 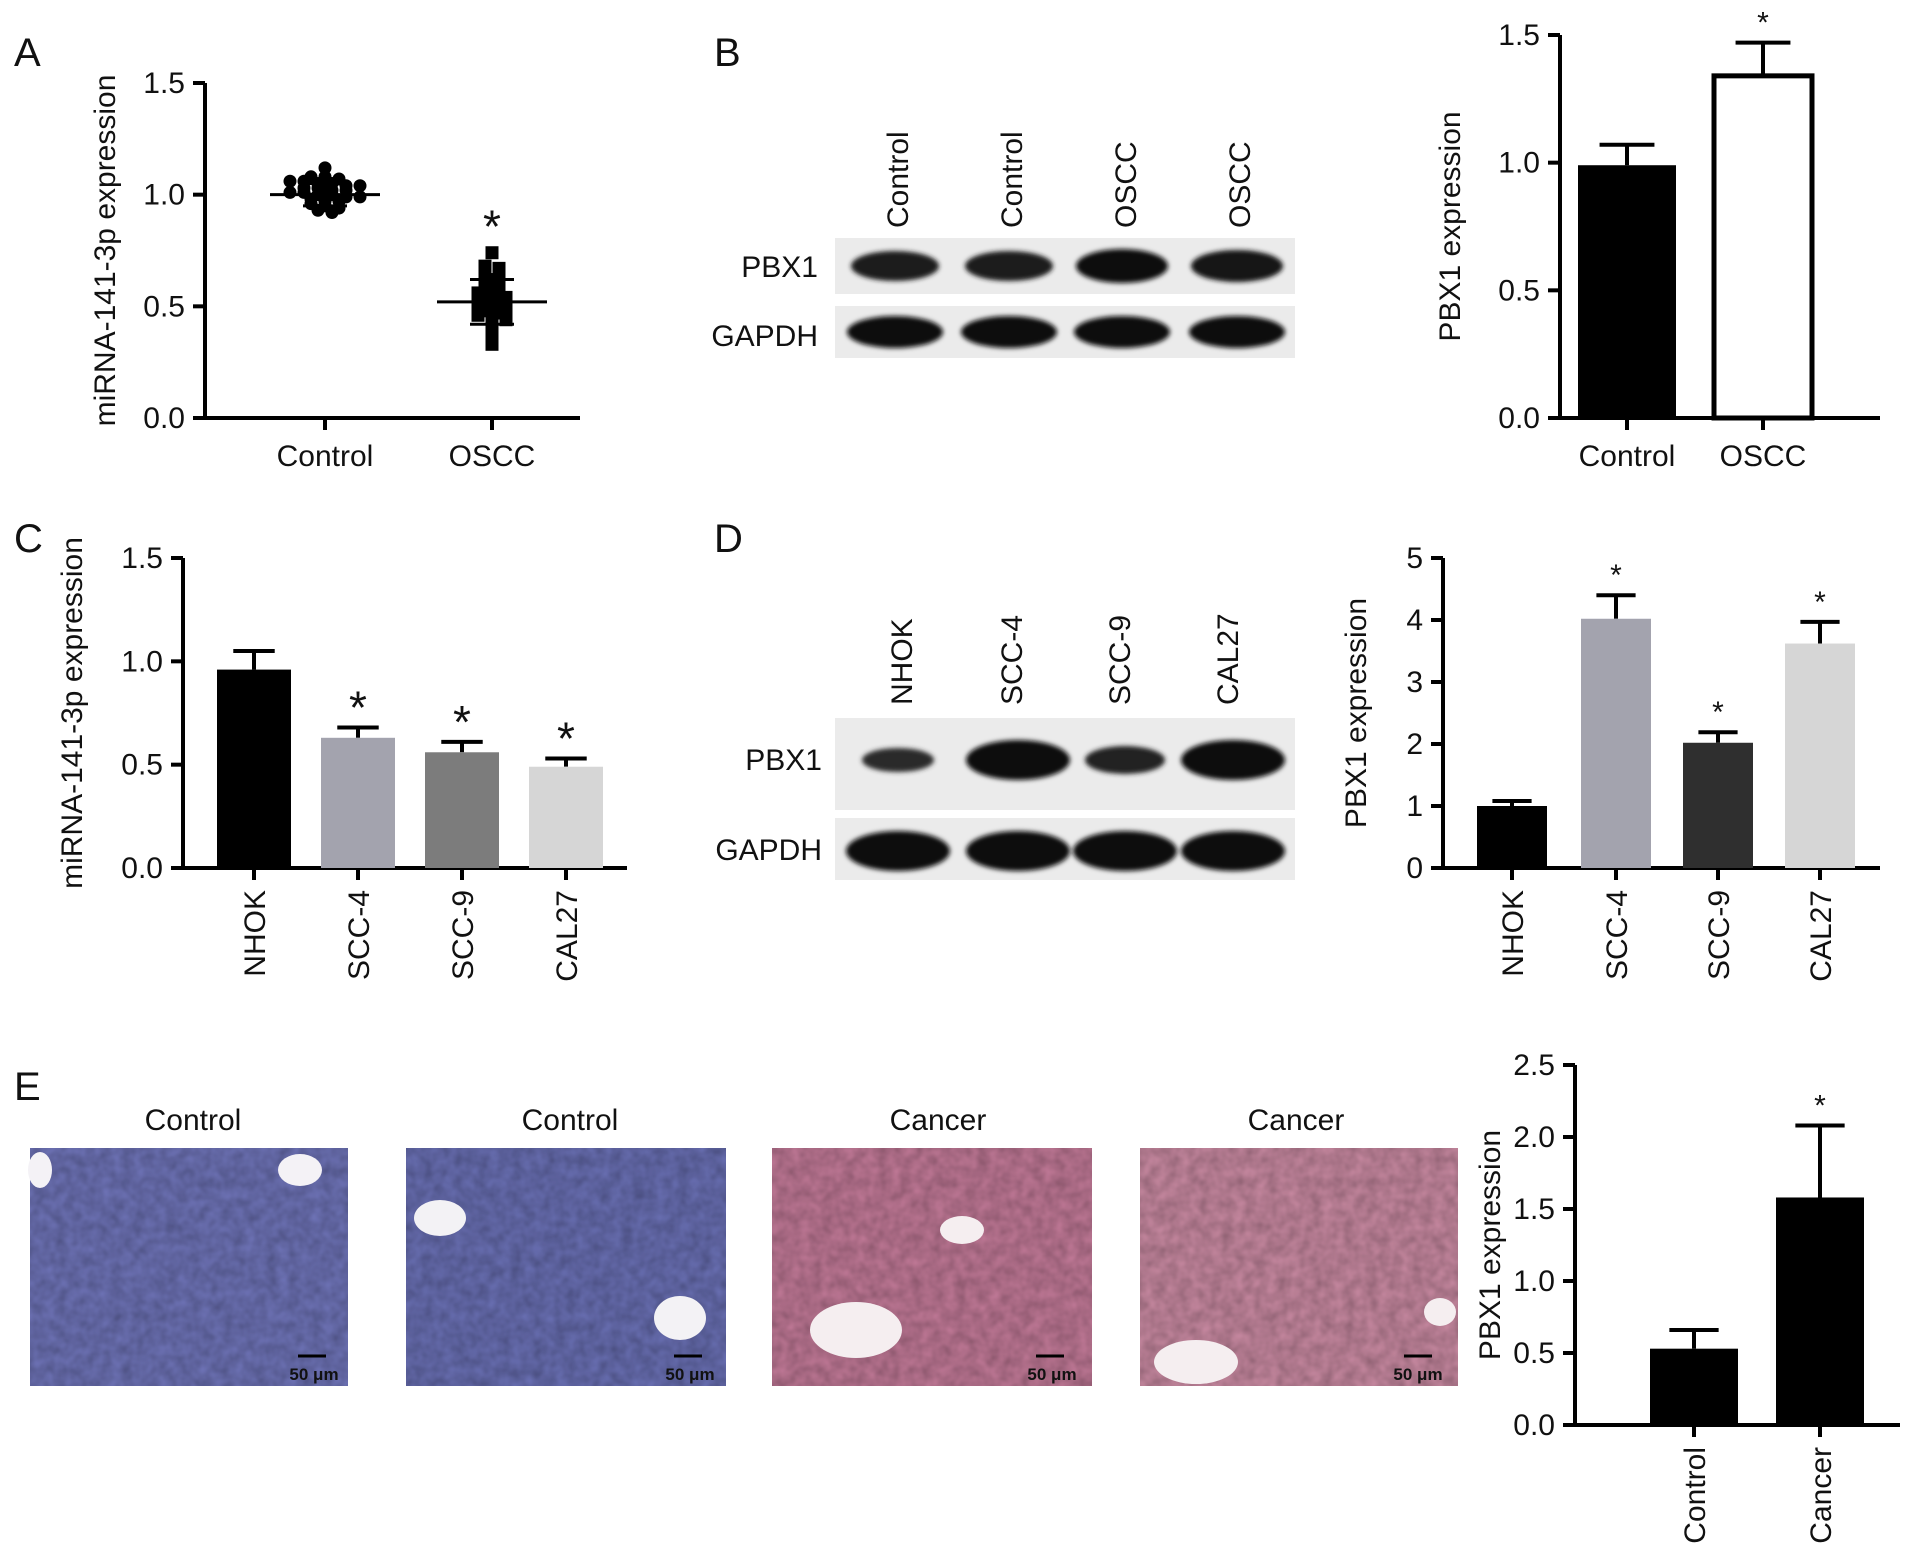 What do you see at coordinates (902, 661) in the screenshot?
I see `blot-d-lane-label: NHOK` at bounding box center [902, 661].